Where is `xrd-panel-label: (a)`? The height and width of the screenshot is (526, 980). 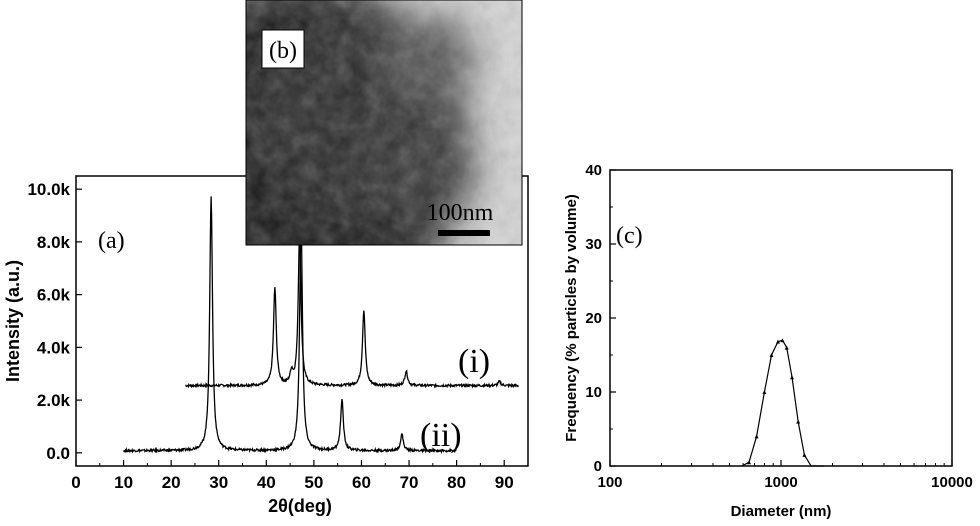
xrd-panel-label: (a) is located at coordinates (111, 241).